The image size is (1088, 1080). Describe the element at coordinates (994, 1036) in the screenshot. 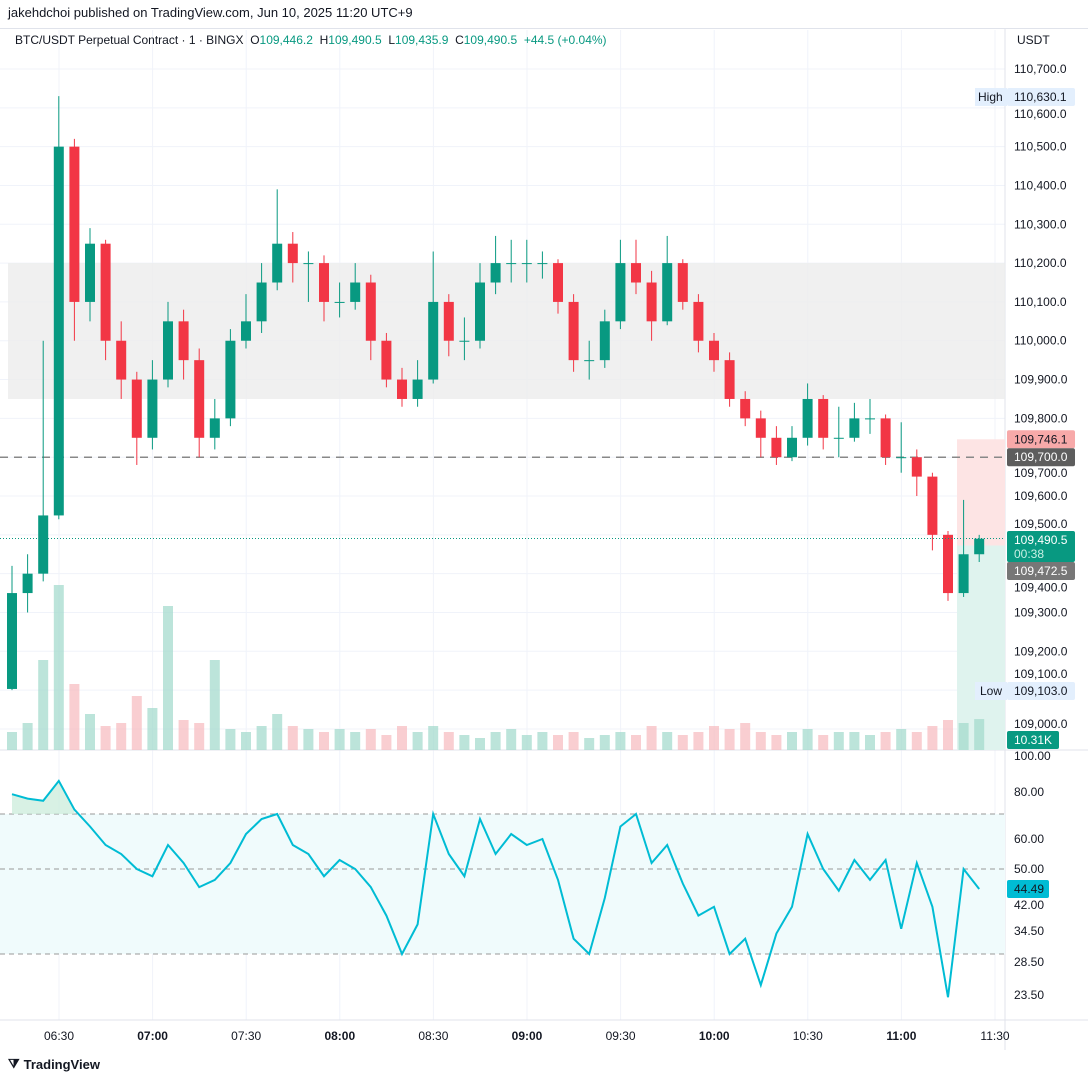

I see `time-tick-label: 11:30` at that location.